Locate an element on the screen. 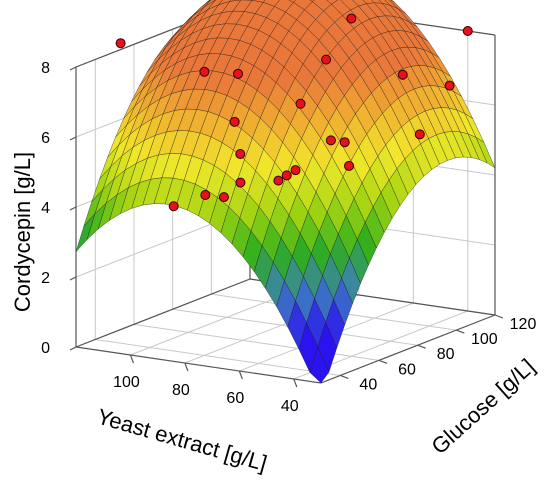 The height and width of the screenshot is (498, 544). y-tick-label: 60 is located at coordinates (407, 369).